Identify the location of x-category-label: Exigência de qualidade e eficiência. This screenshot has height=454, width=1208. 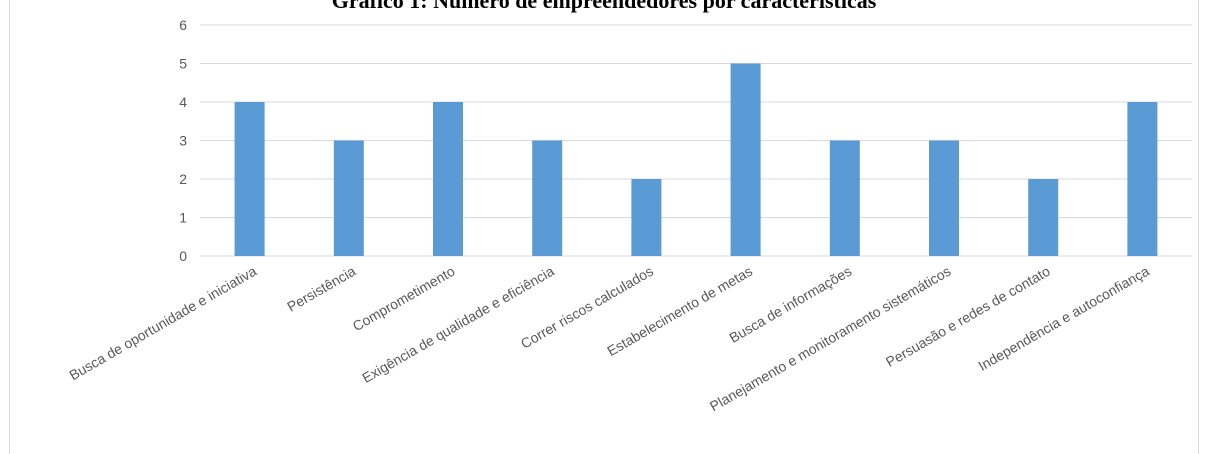
(458, 324).